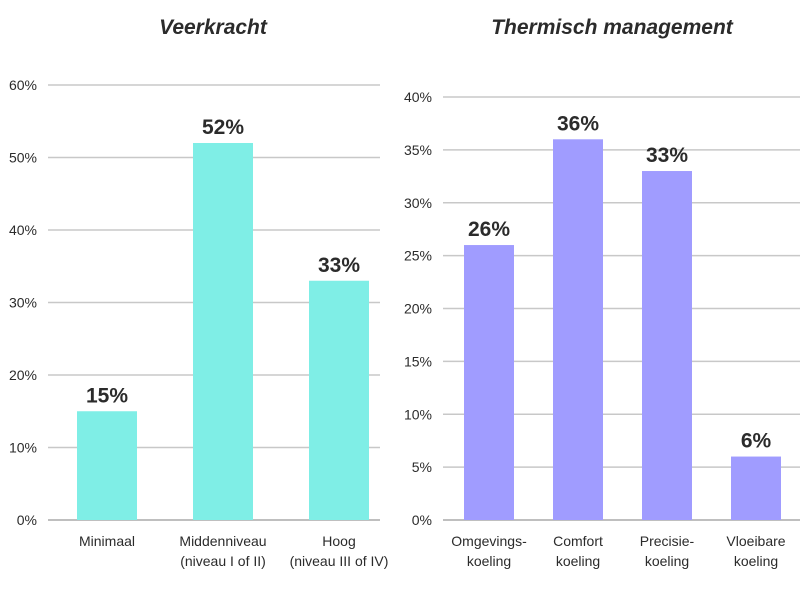 Image resolution: width=800 pixels, height=600 pixels. I want to click on data-label: 52%, so click(223, 127).